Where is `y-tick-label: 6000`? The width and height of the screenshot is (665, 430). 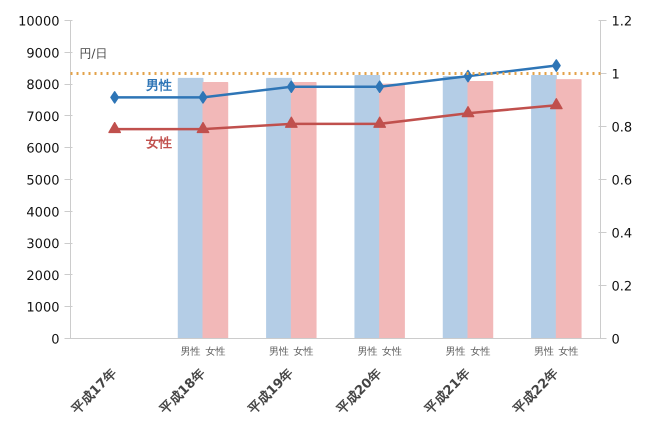 y-tick-label: 6000 is located at coordinates (43, 149).